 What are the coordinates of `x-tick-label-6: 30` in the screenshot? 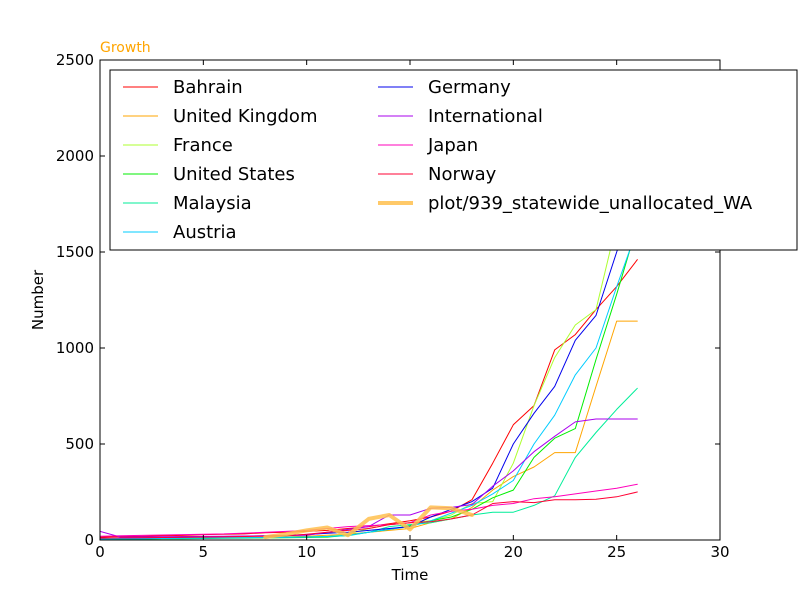 It's located at (719, 552).